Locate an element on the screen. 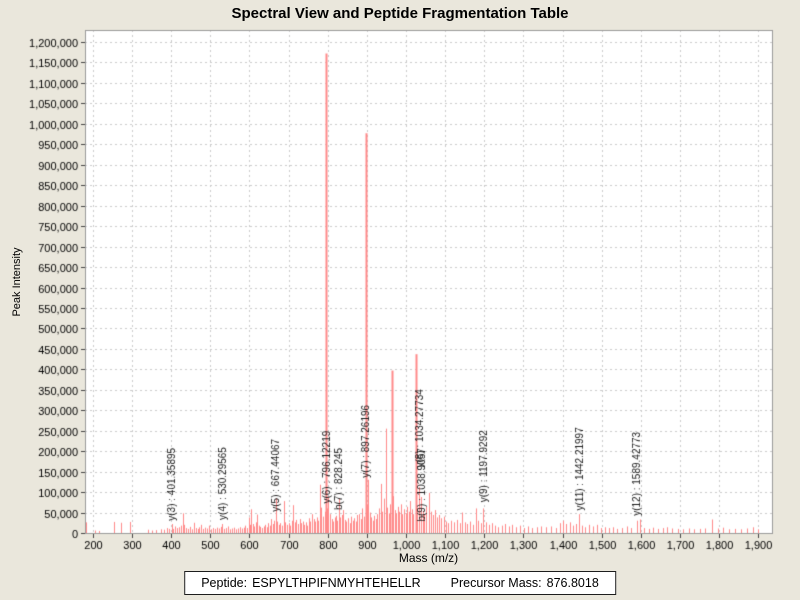 This screenshot has height=600, width=800. precursor-mass-label: Precursor Mass: is located at coordinates (496, 583).